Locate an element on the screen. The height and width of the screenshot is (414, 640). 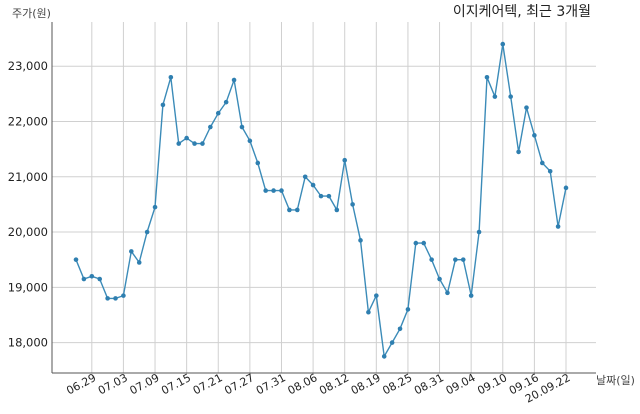
x-tick-label: 08.19 is located at coordinates (366, 384).